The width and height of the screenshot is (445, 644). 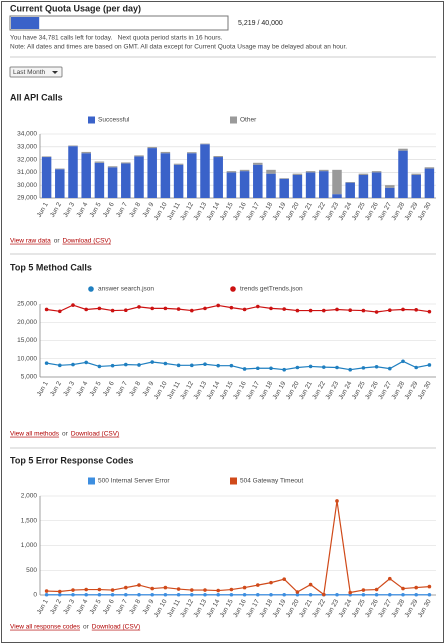 What do you see at coordinates (260, 23) in the screenshot?
I see `quota-label: 5,219 / 40,000` at bounding box center [260, 23].